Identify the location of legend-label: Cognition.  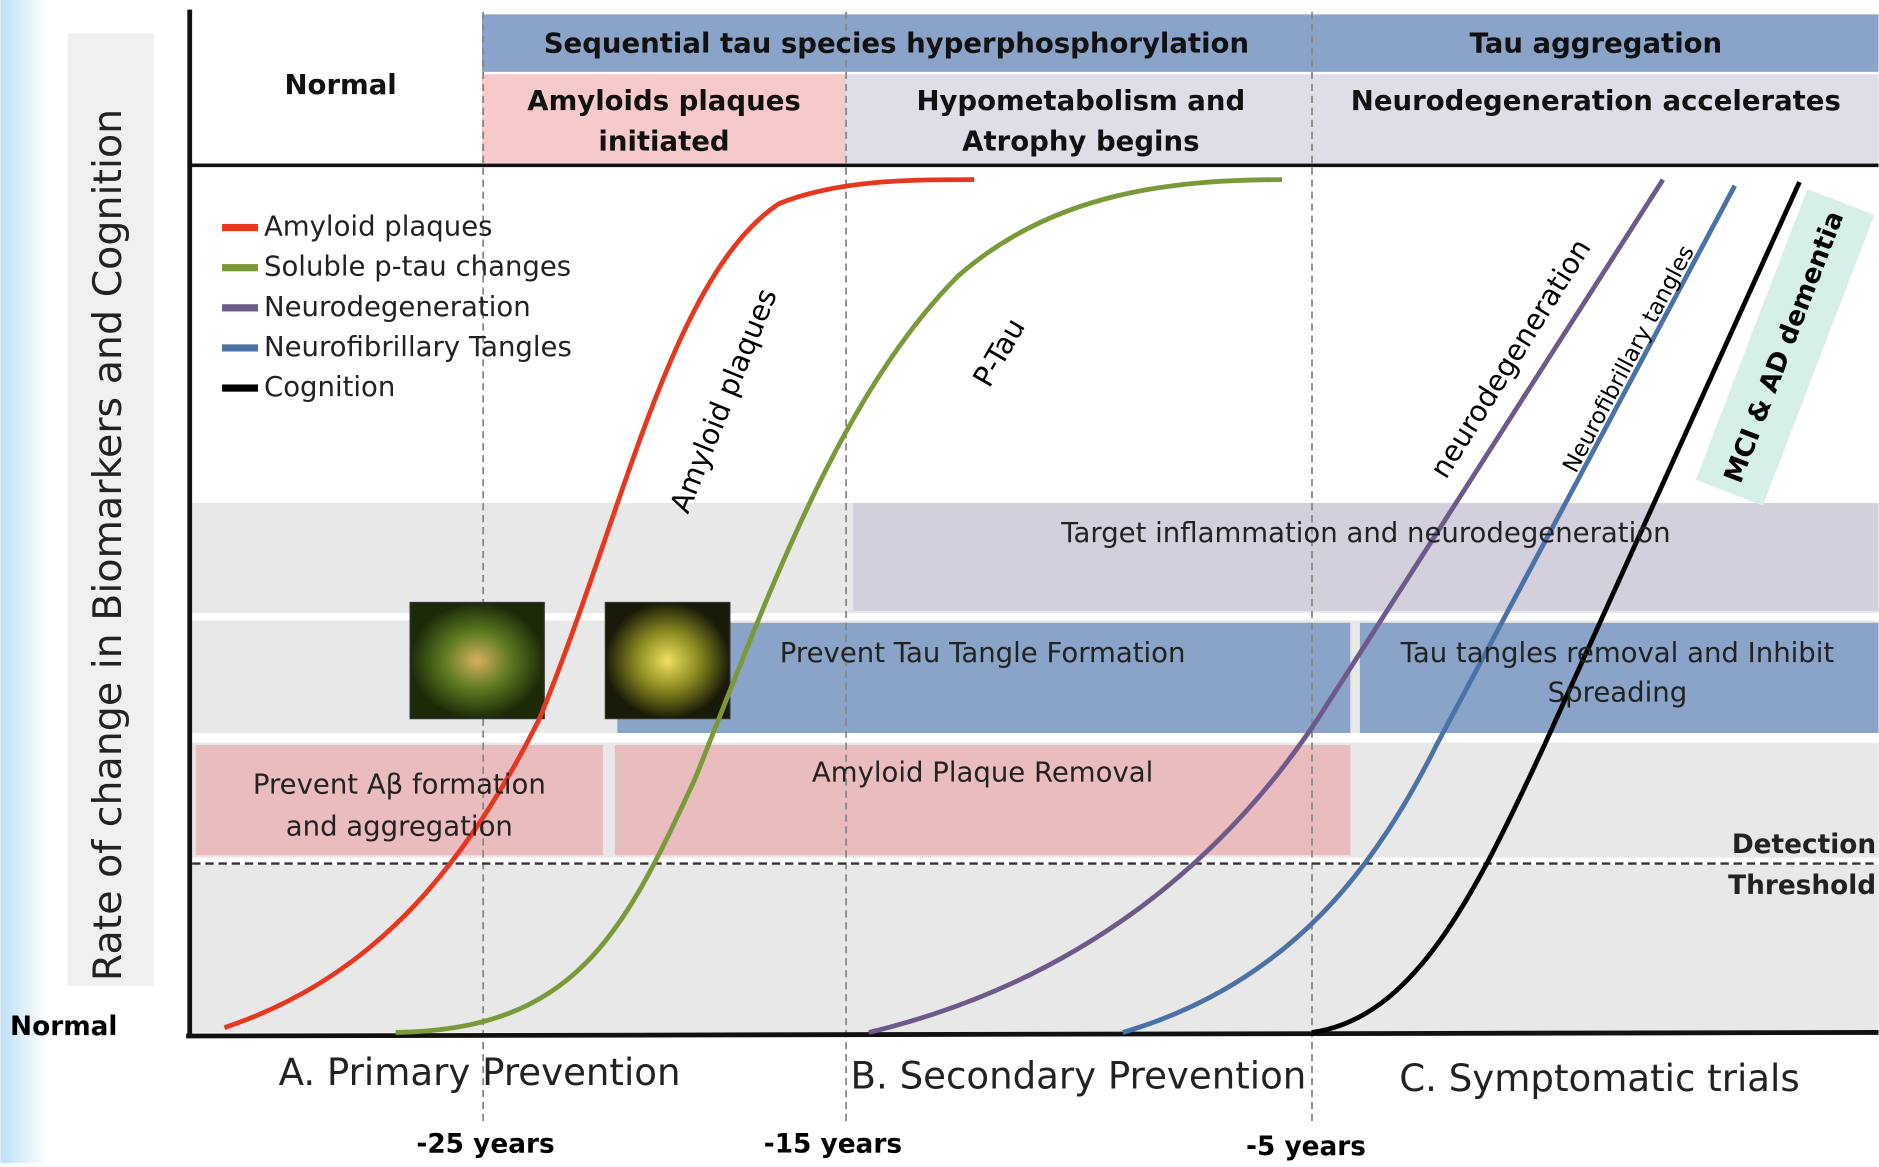
(329, 387).